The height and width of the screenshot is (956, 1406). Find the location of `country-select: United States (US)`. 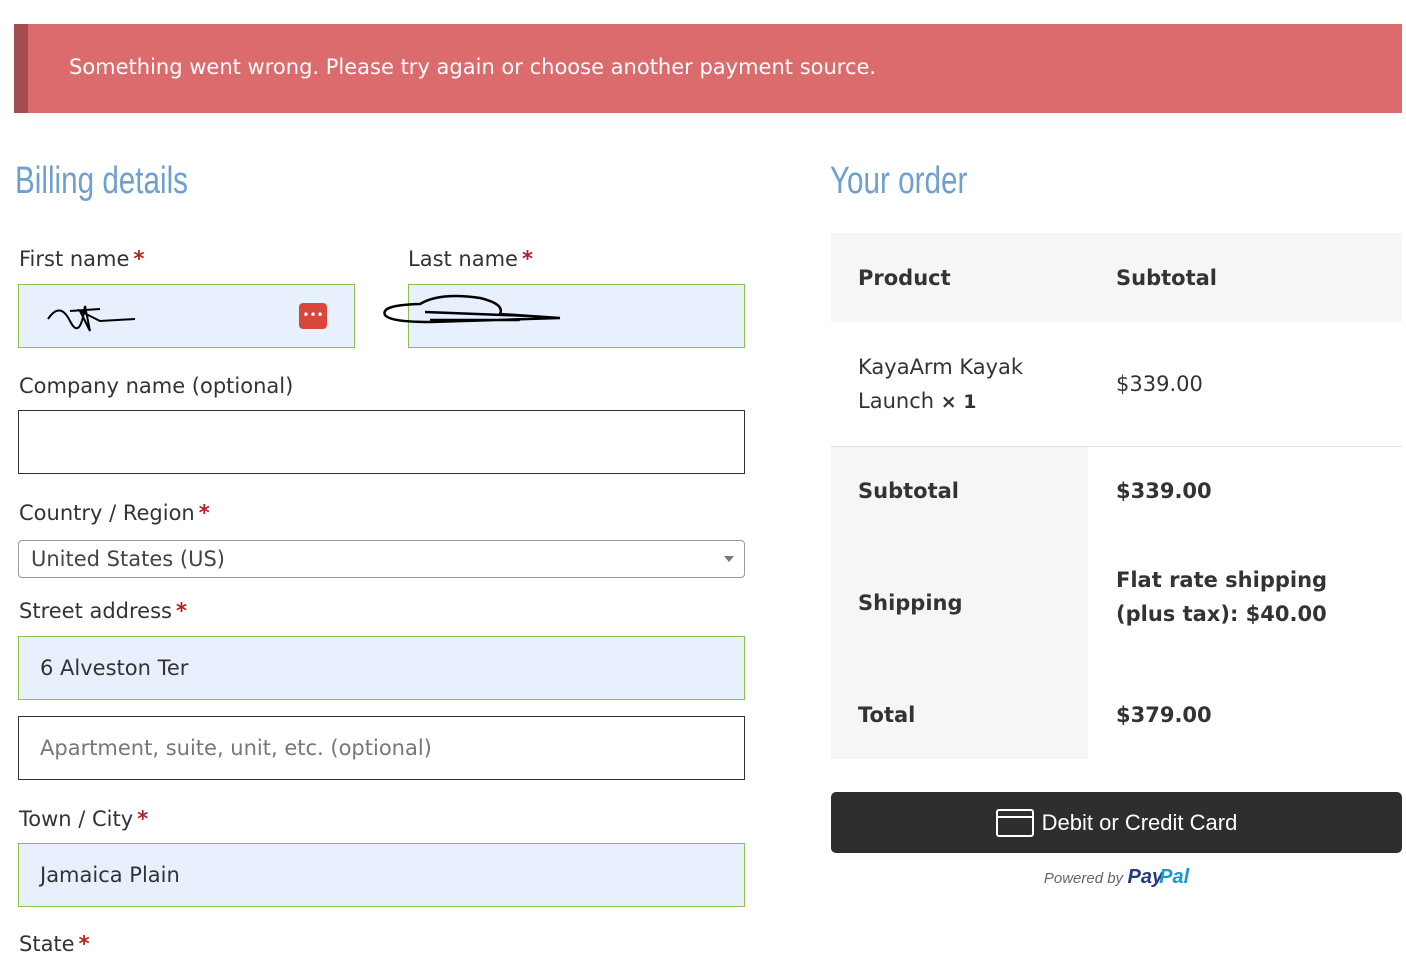

country-select: United States (US) is located at coordinates (381, 559).